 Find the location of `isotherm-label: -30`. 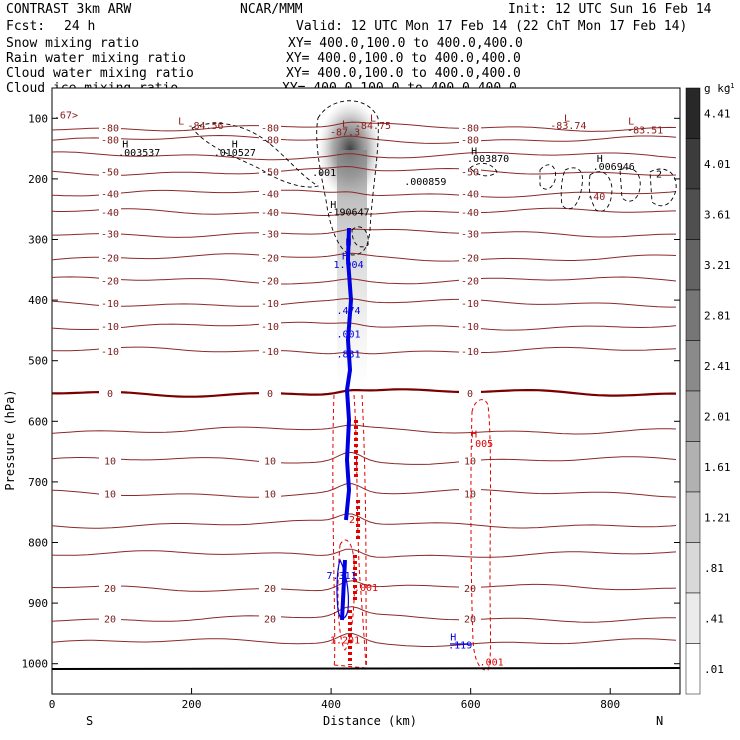

isotherm-label: -30 is located at coordinates (270, 234).